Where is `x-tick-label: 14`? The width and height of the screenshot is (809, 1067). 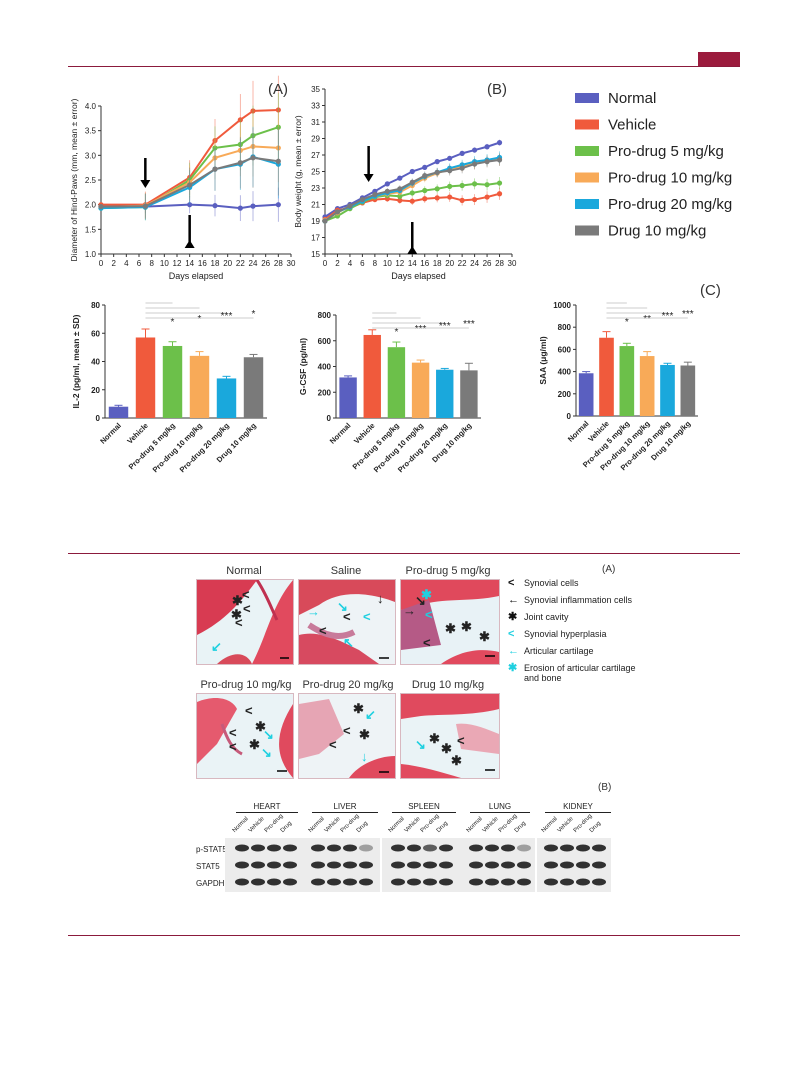 x-tick-label: 14 is located at coordinates (412, 263).